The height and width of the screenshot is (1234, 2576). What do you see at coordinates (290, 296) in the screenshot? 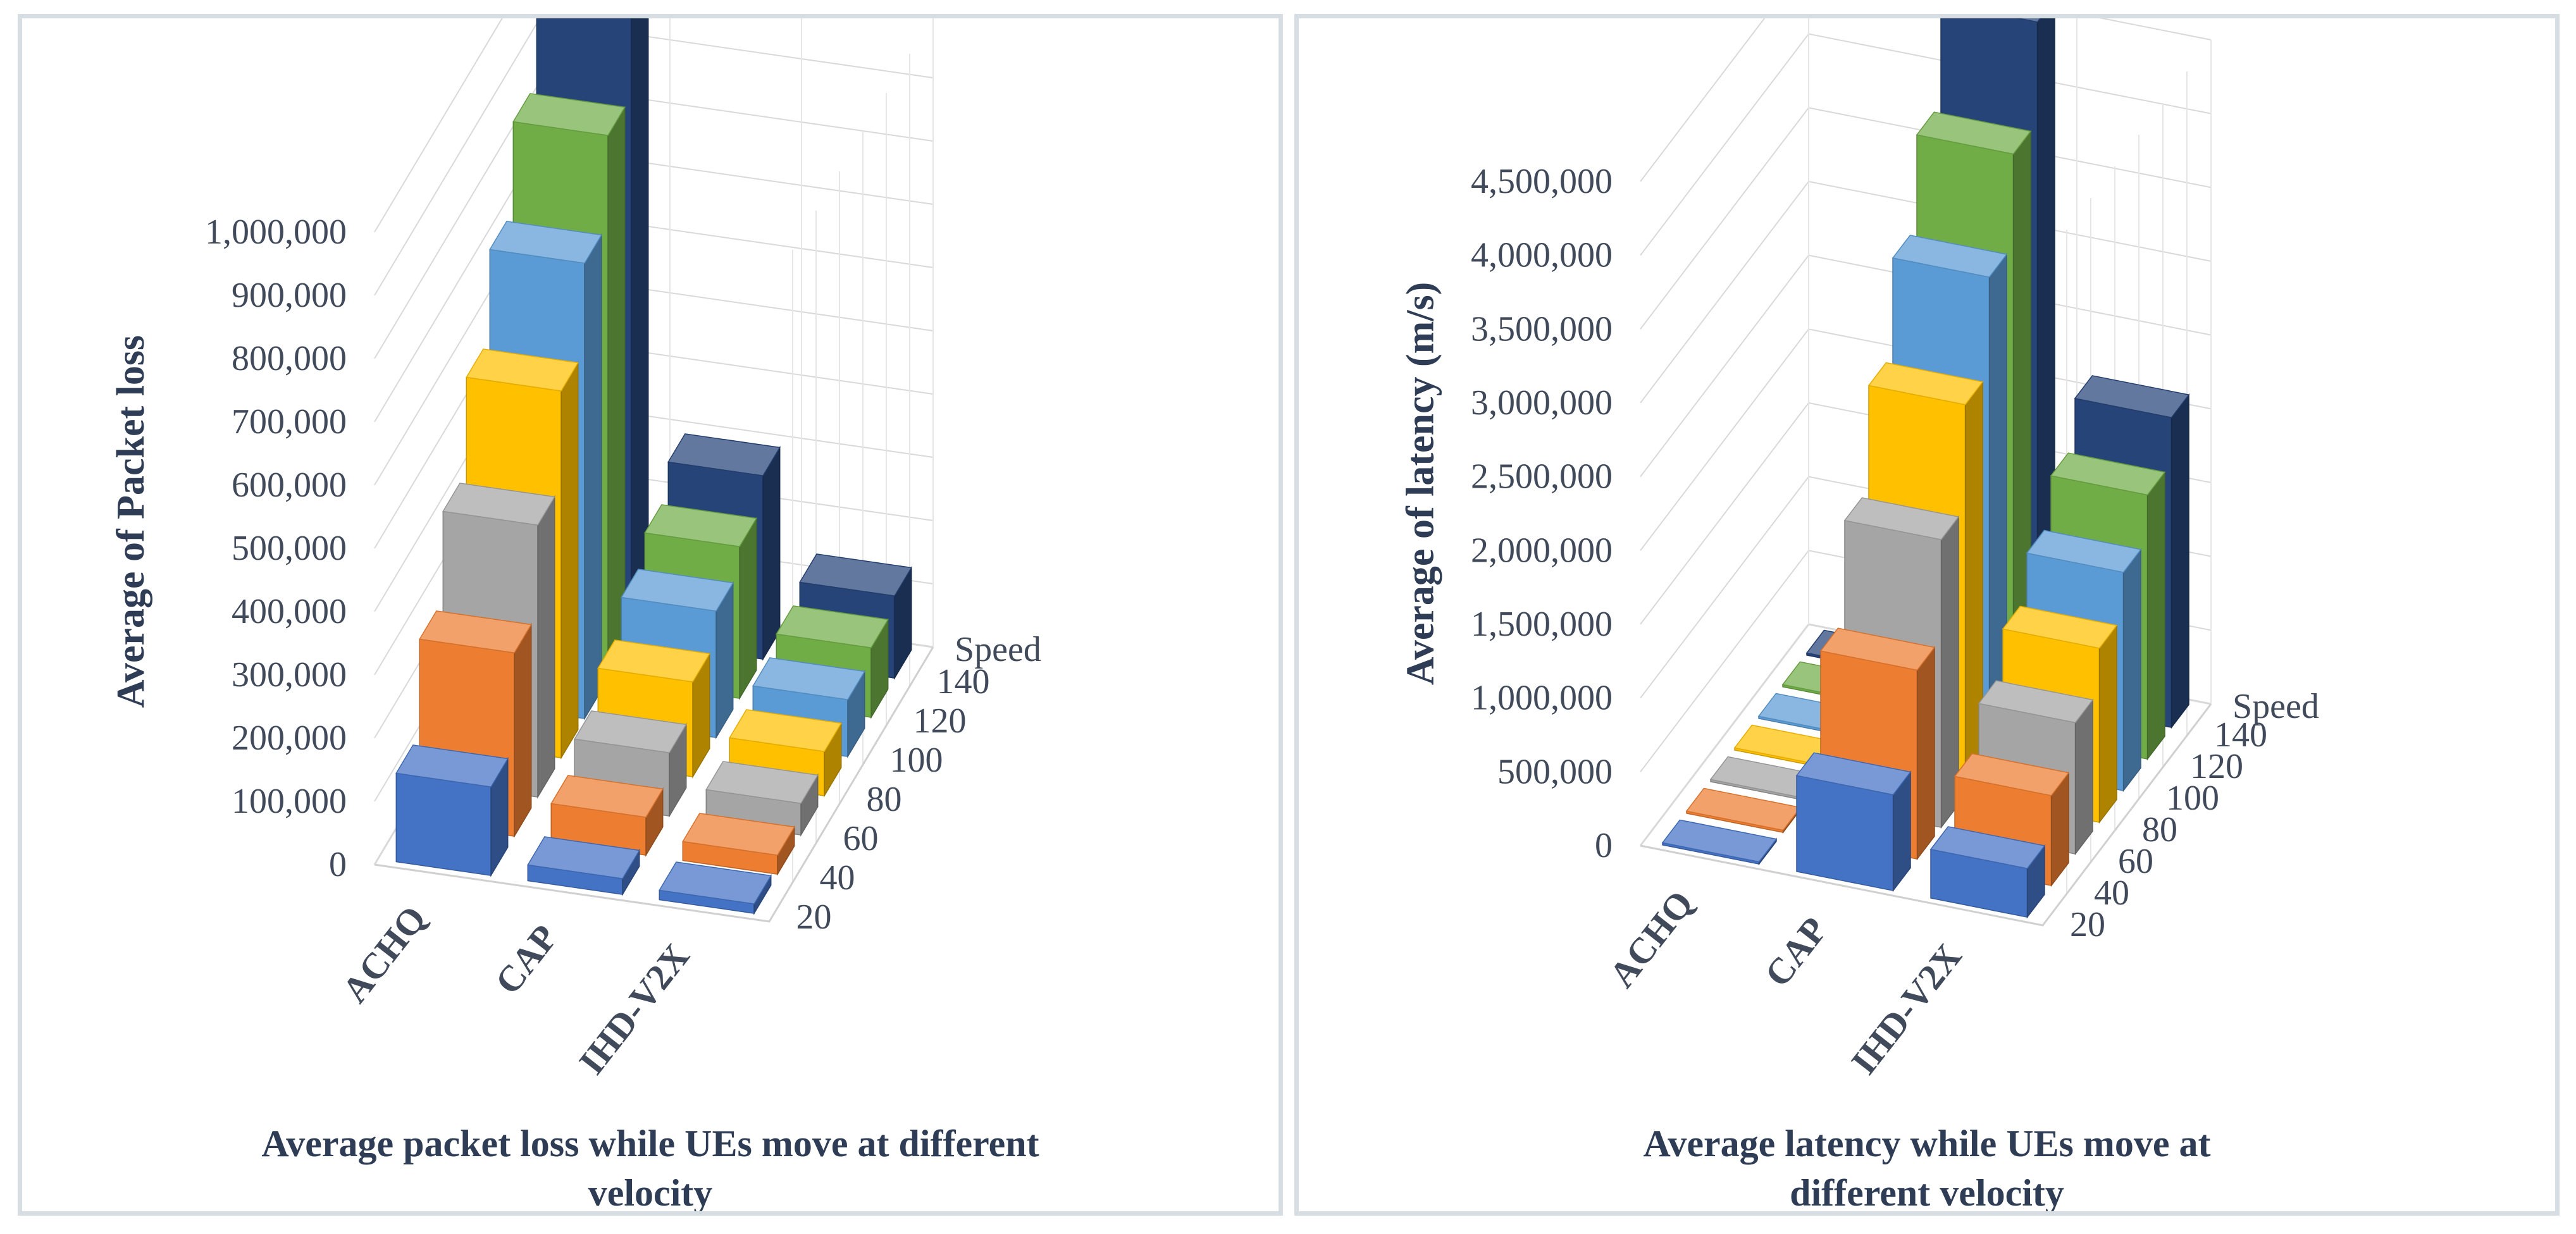
I see `y-tick-label: 900,000` at bounding box center [290, 296].